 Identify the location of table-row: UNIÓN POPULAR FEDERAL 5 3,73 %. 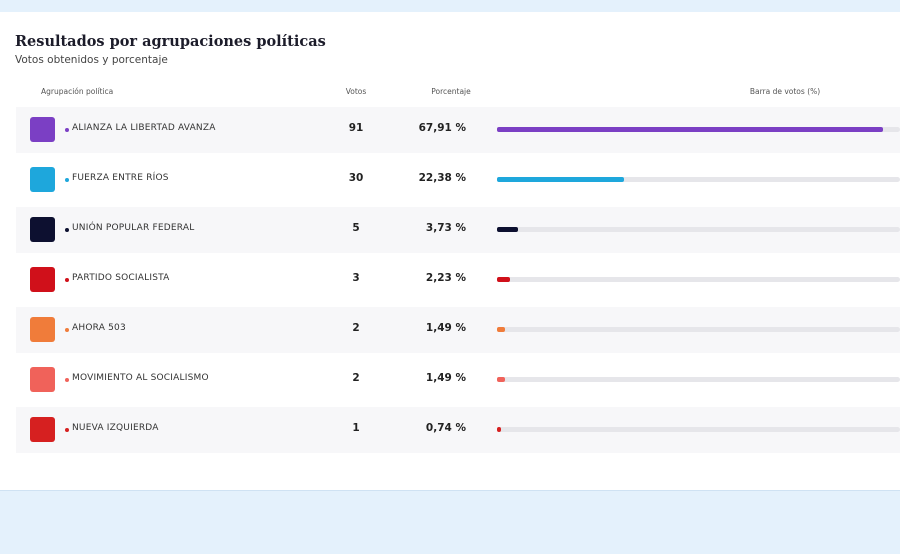
(458, 230).